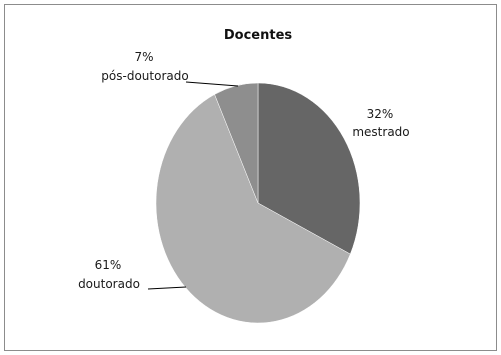  What do you see at coordinates (212, 84) in the screenshot?
I see `leader-line-pos-doutorado` at bounding box center [212, 84].